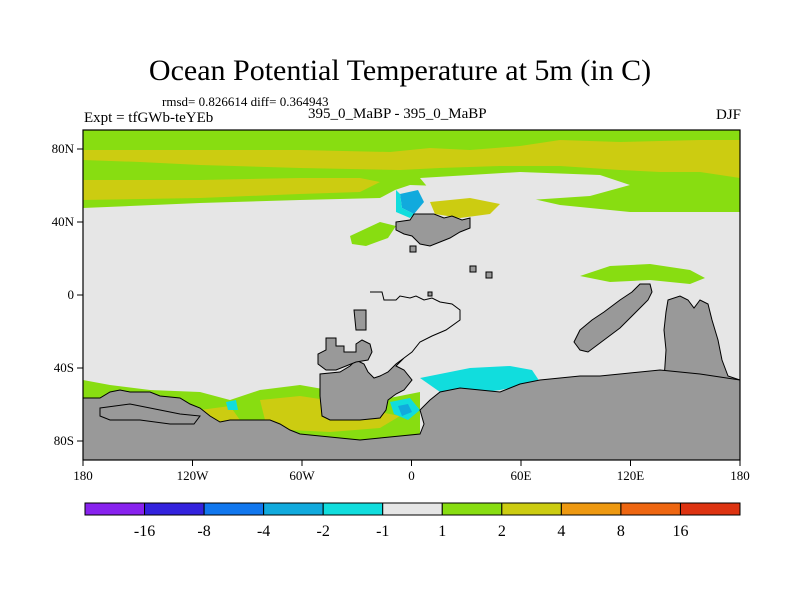  Describe the element at coordinates (631, 475) in the screenshot. I see `lon-tick-120e: 120E` at that location.